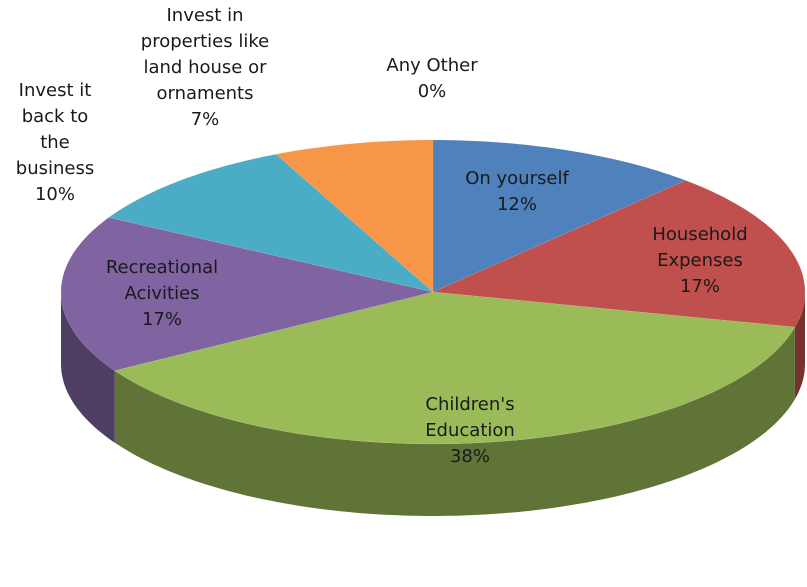  I want to click on value-label: 38%, so click(469, 456).